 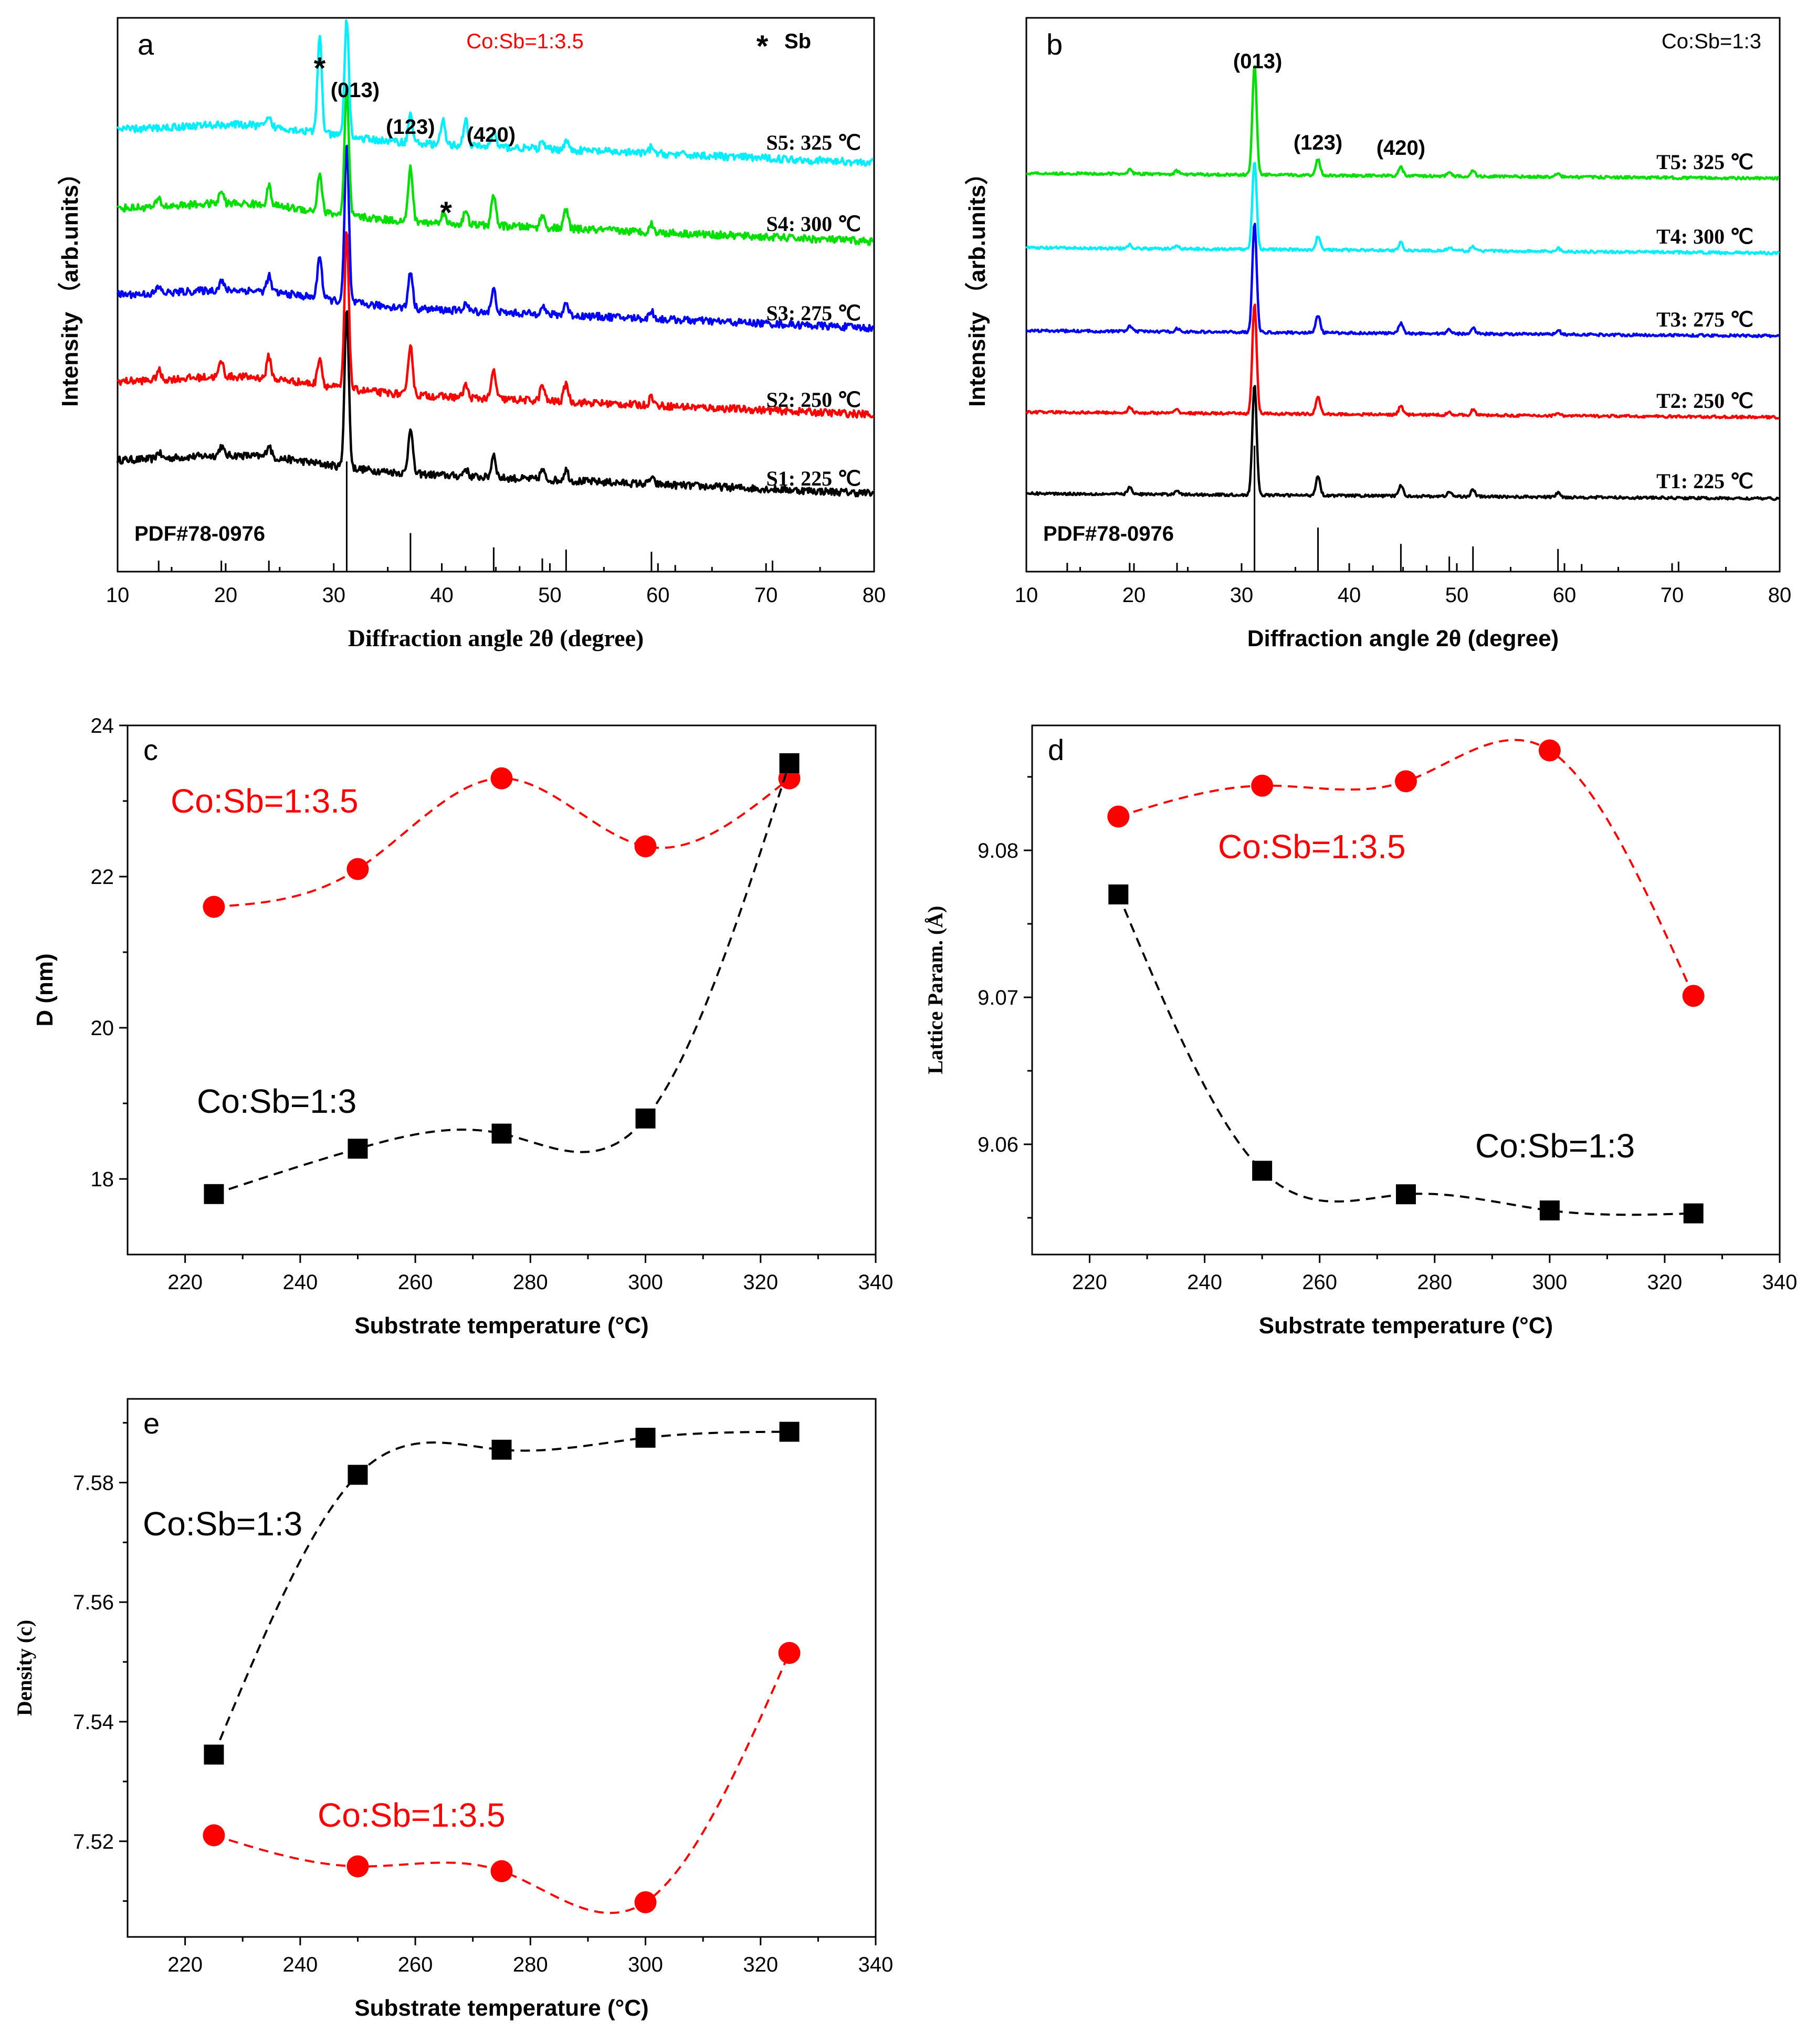 What do you see at coordinates (814, 400) in the screenshot?
I see `series-label: S2: 250 ℃` at bounding box center [814, 400].